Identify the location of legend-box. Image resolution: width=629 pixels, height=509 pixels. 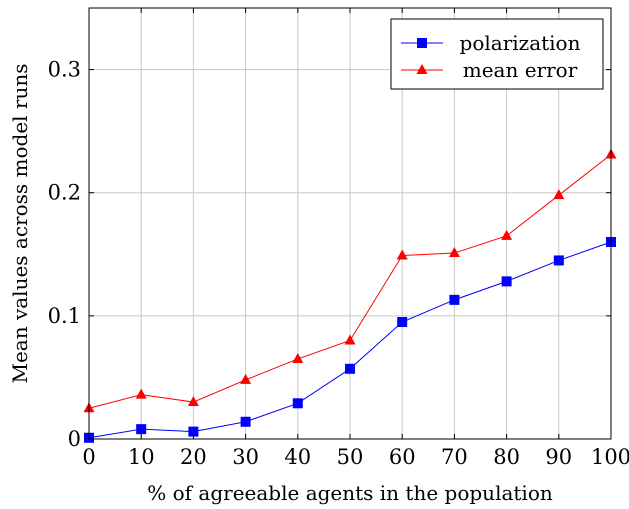
(497, 54).